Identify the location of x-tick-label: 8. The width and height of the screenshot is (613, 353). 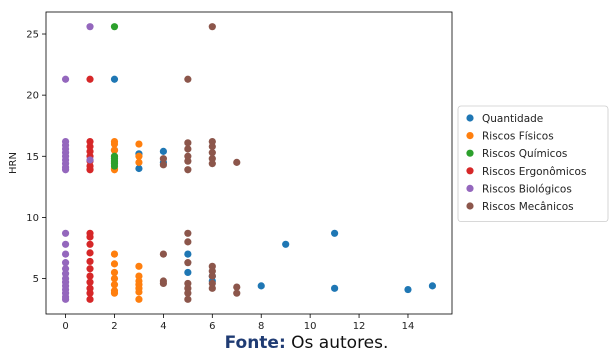
(261, 326).